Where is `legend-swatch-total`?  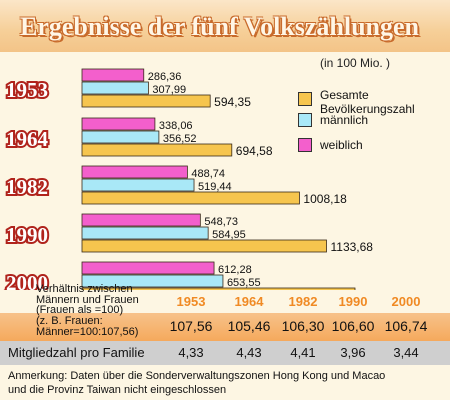
legend-swatch-total is located at coordinates (305, 99).